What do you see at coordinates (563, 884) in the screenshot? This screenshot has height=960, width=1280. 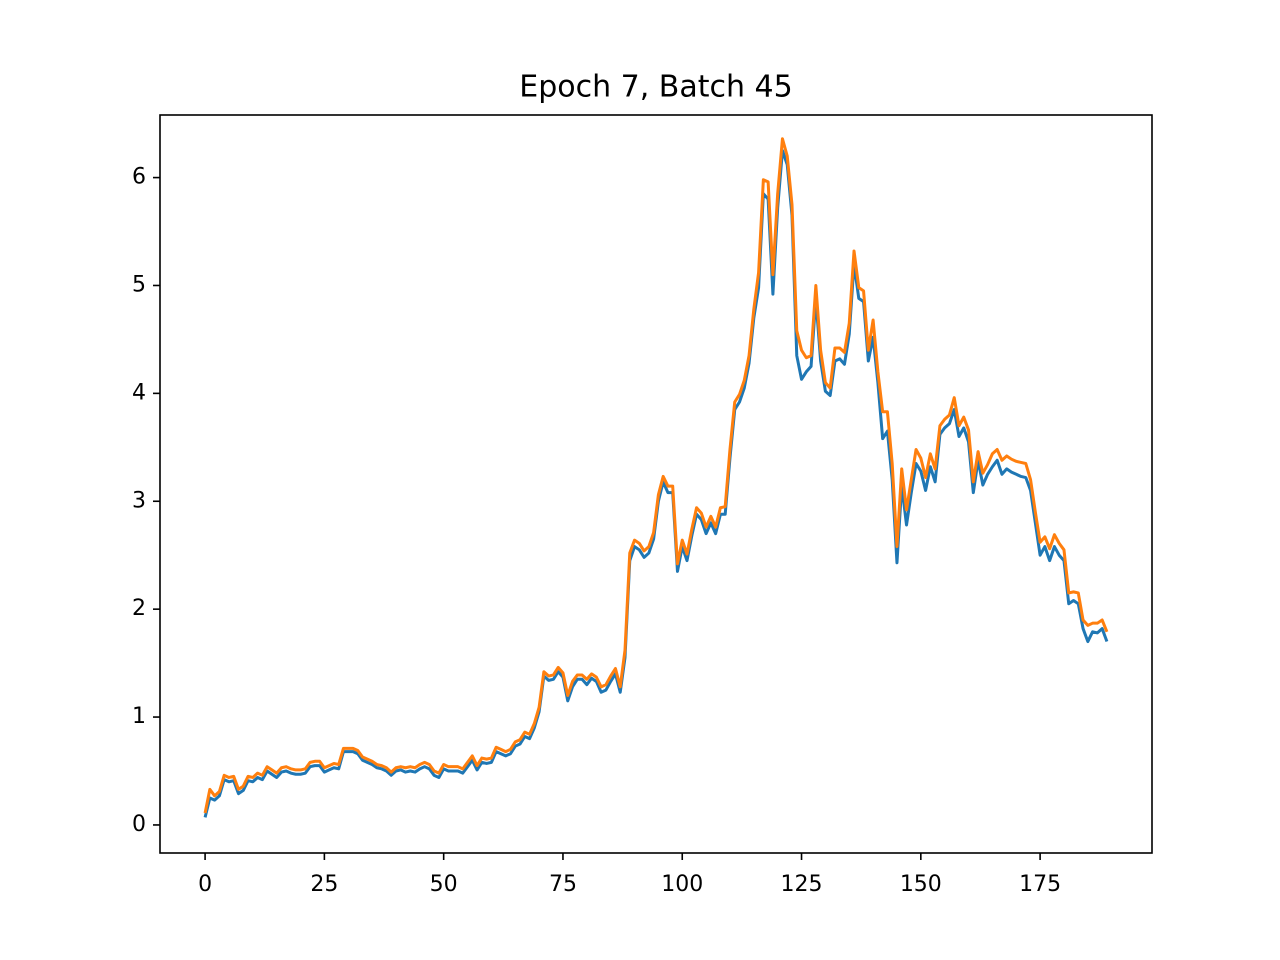 I see `x-tick-label: 75` at bounding box center [563, 884].